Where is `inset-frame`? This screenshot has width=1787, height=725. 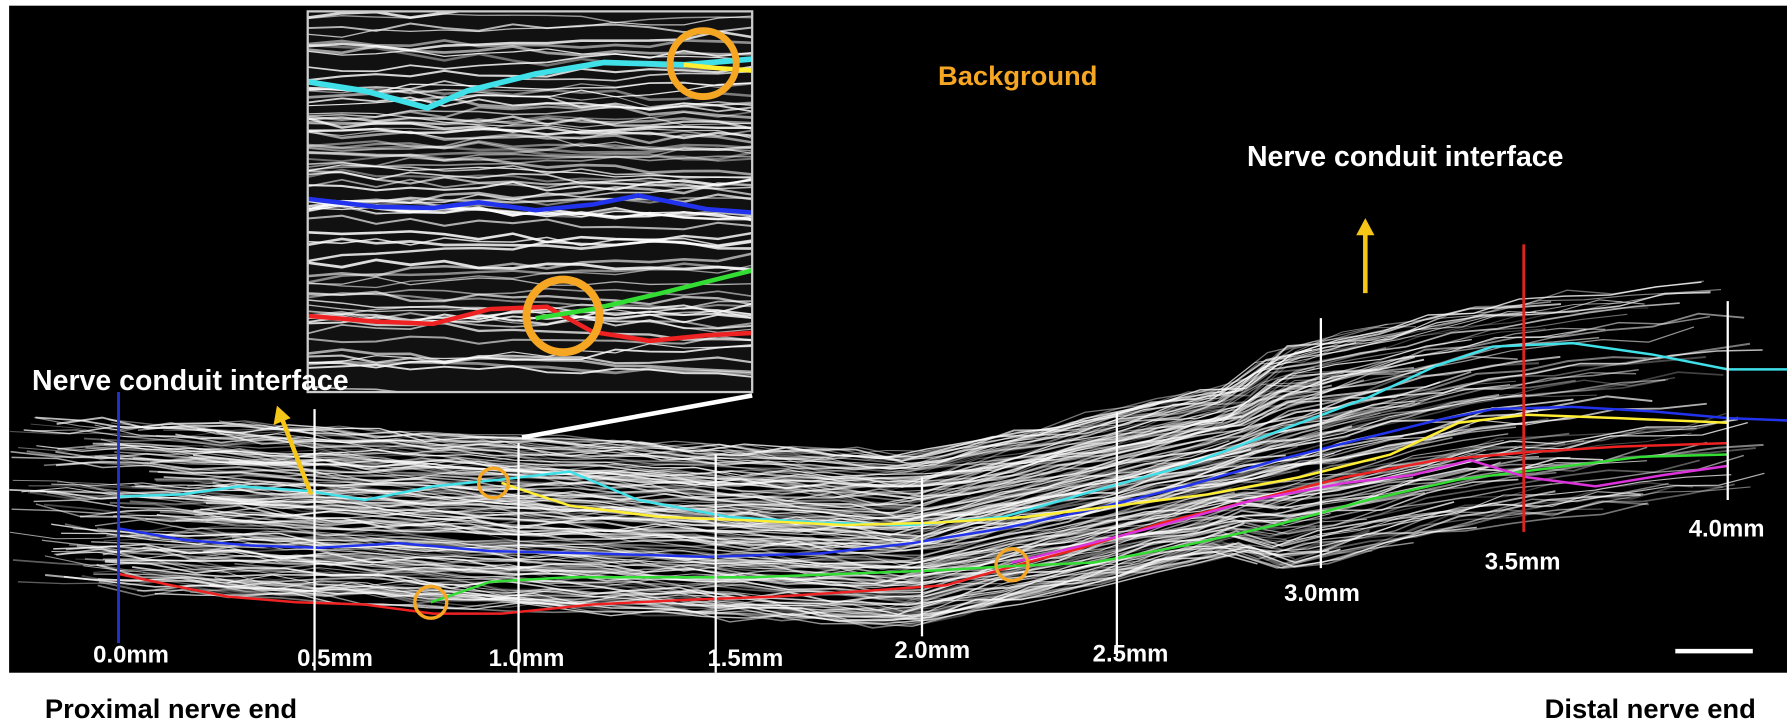
inset-frame is located at coordinates (530, 202).